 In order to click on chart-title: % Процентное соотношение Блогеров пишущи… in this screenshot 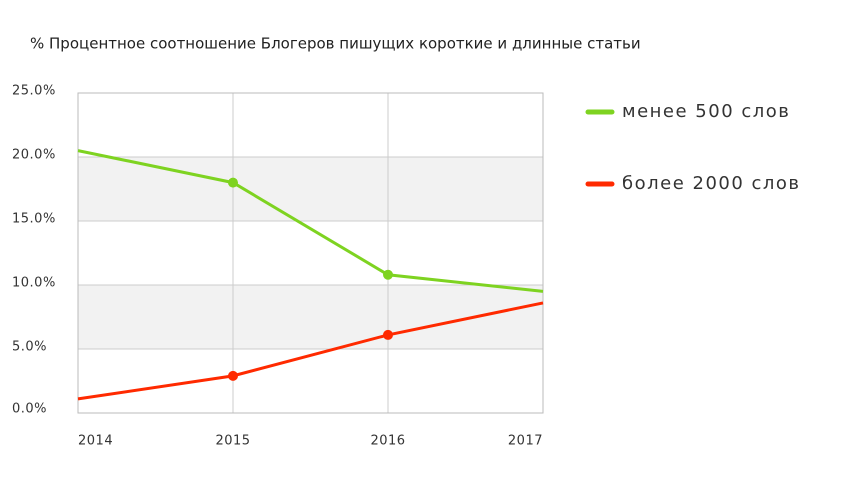, I will do `click(335, 44)`.